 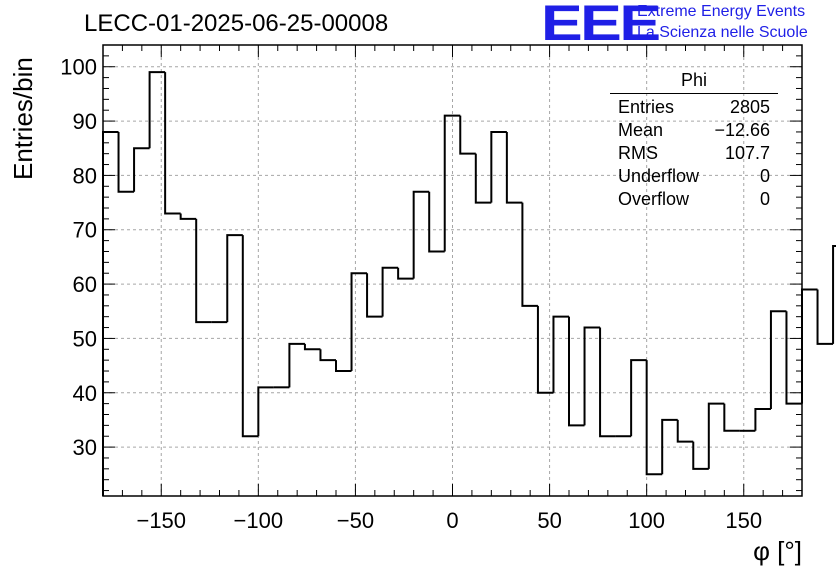 What do you see at coordinates (355, 520) in the screenshot?
I see `x-tick-label: −50` at bounding box center [355, 520].